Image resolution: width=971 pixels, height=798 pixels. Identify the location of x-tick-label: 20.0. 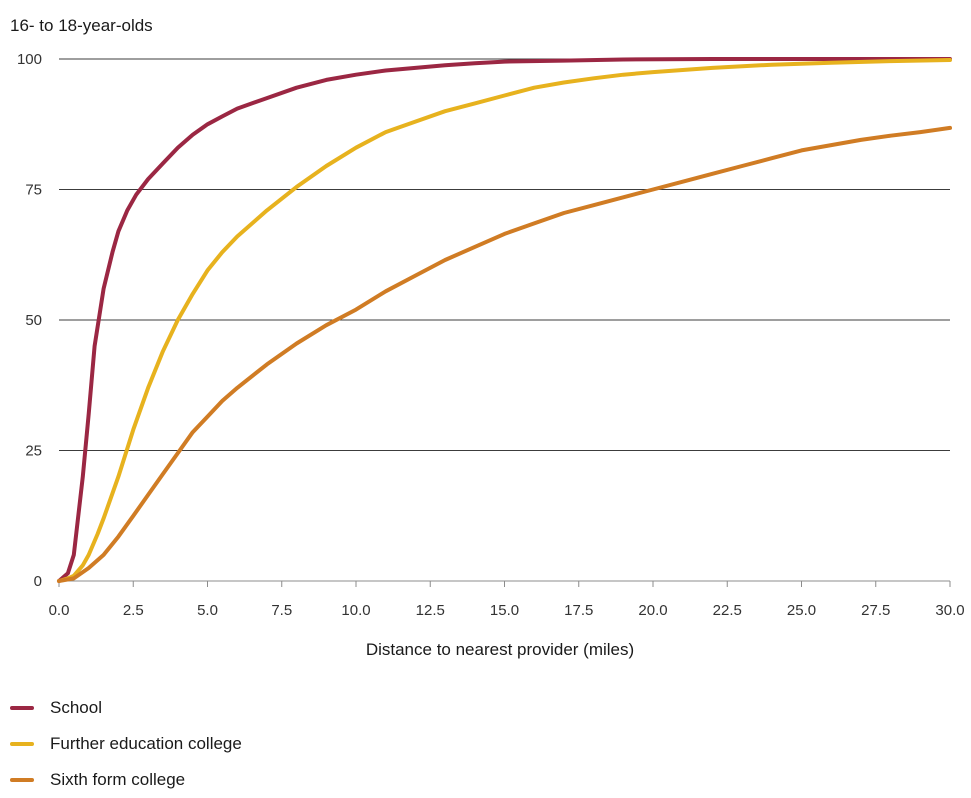
(652, 610).